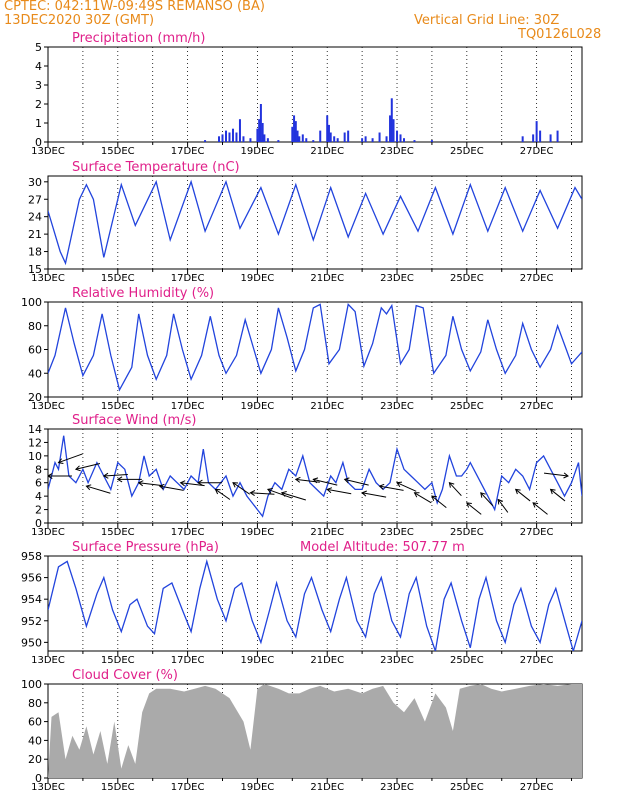 This screenshot has width=618, height=800. Describe the element at coordinates (188, 406) in the screenshot. I see `humidity-xtick-label: 17DEC` at that location.